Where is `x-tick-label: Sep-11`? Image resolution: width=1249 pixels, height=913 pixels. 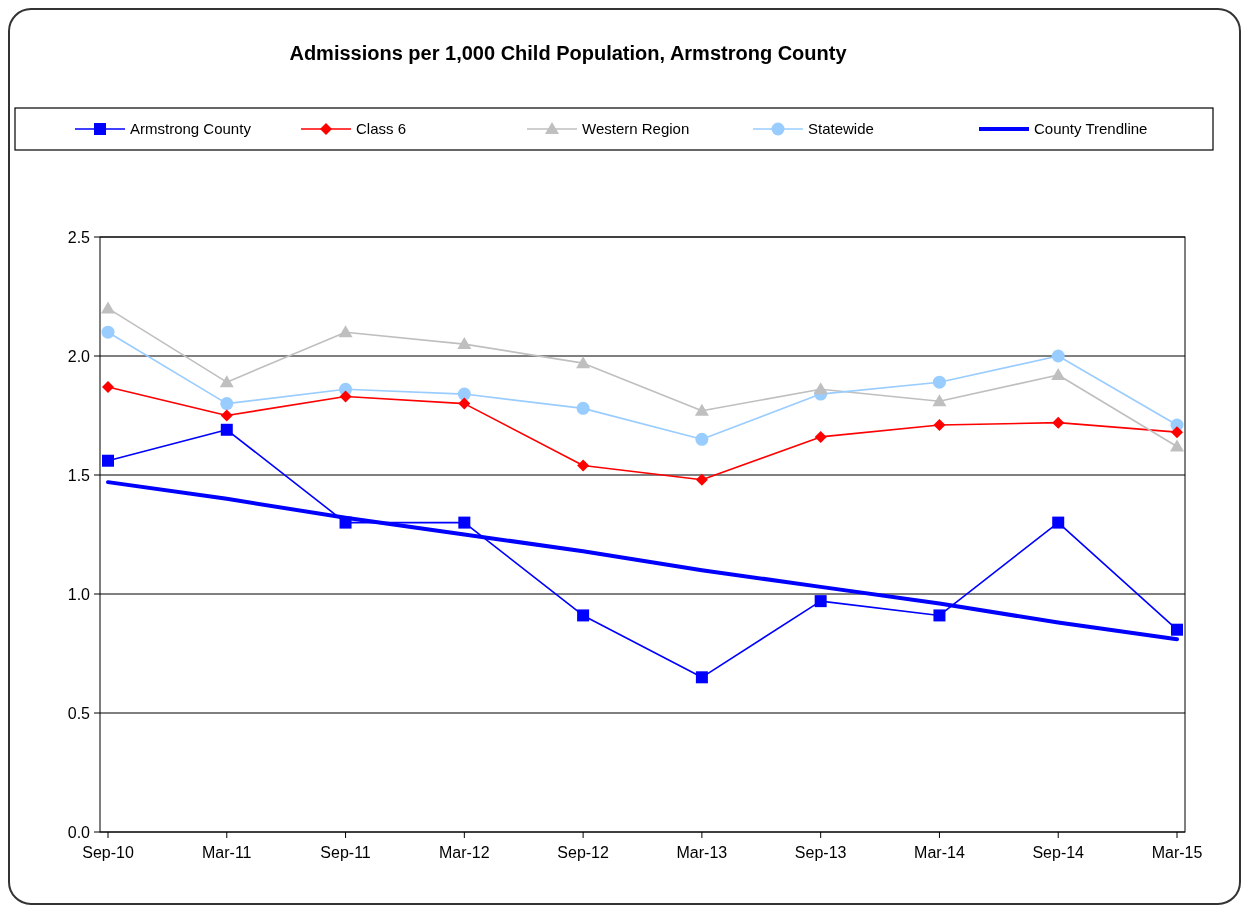 x-tick-label: Sep-11 is located at coordinates (345, 852).